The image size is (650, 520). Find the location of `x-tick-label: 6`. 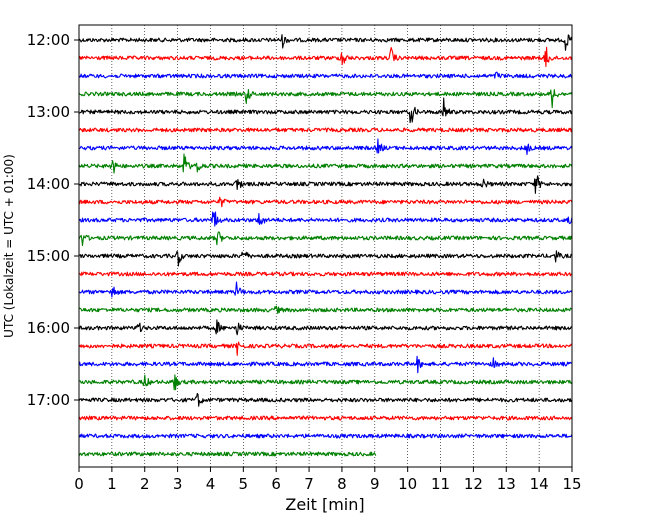

x-tick-label: 6 is located at coordinates (276, 484).